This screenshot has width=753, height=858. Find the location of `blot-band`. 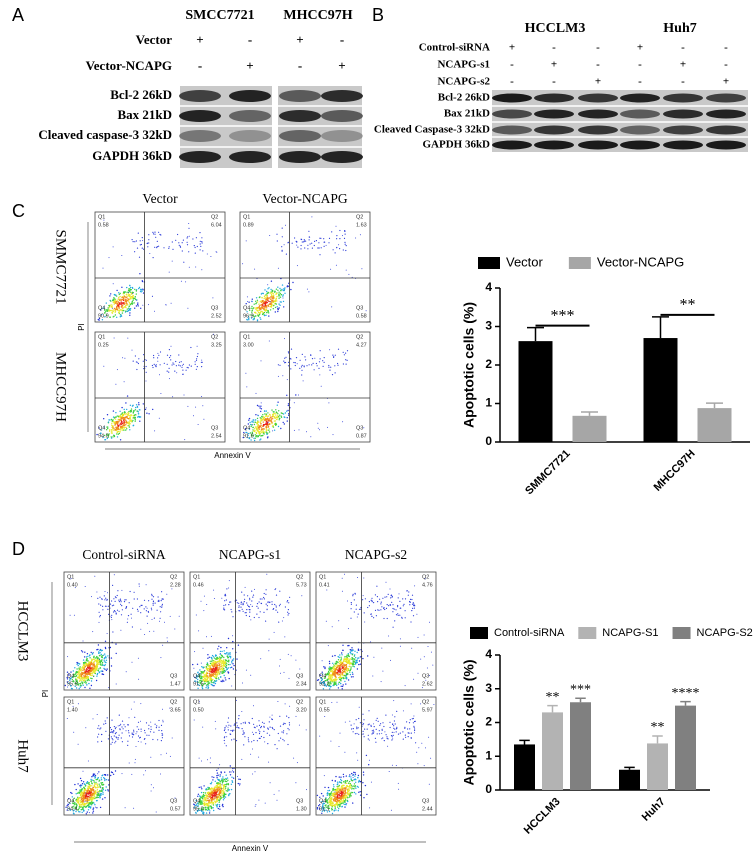

blot-band is located at coordinates (512, 98).